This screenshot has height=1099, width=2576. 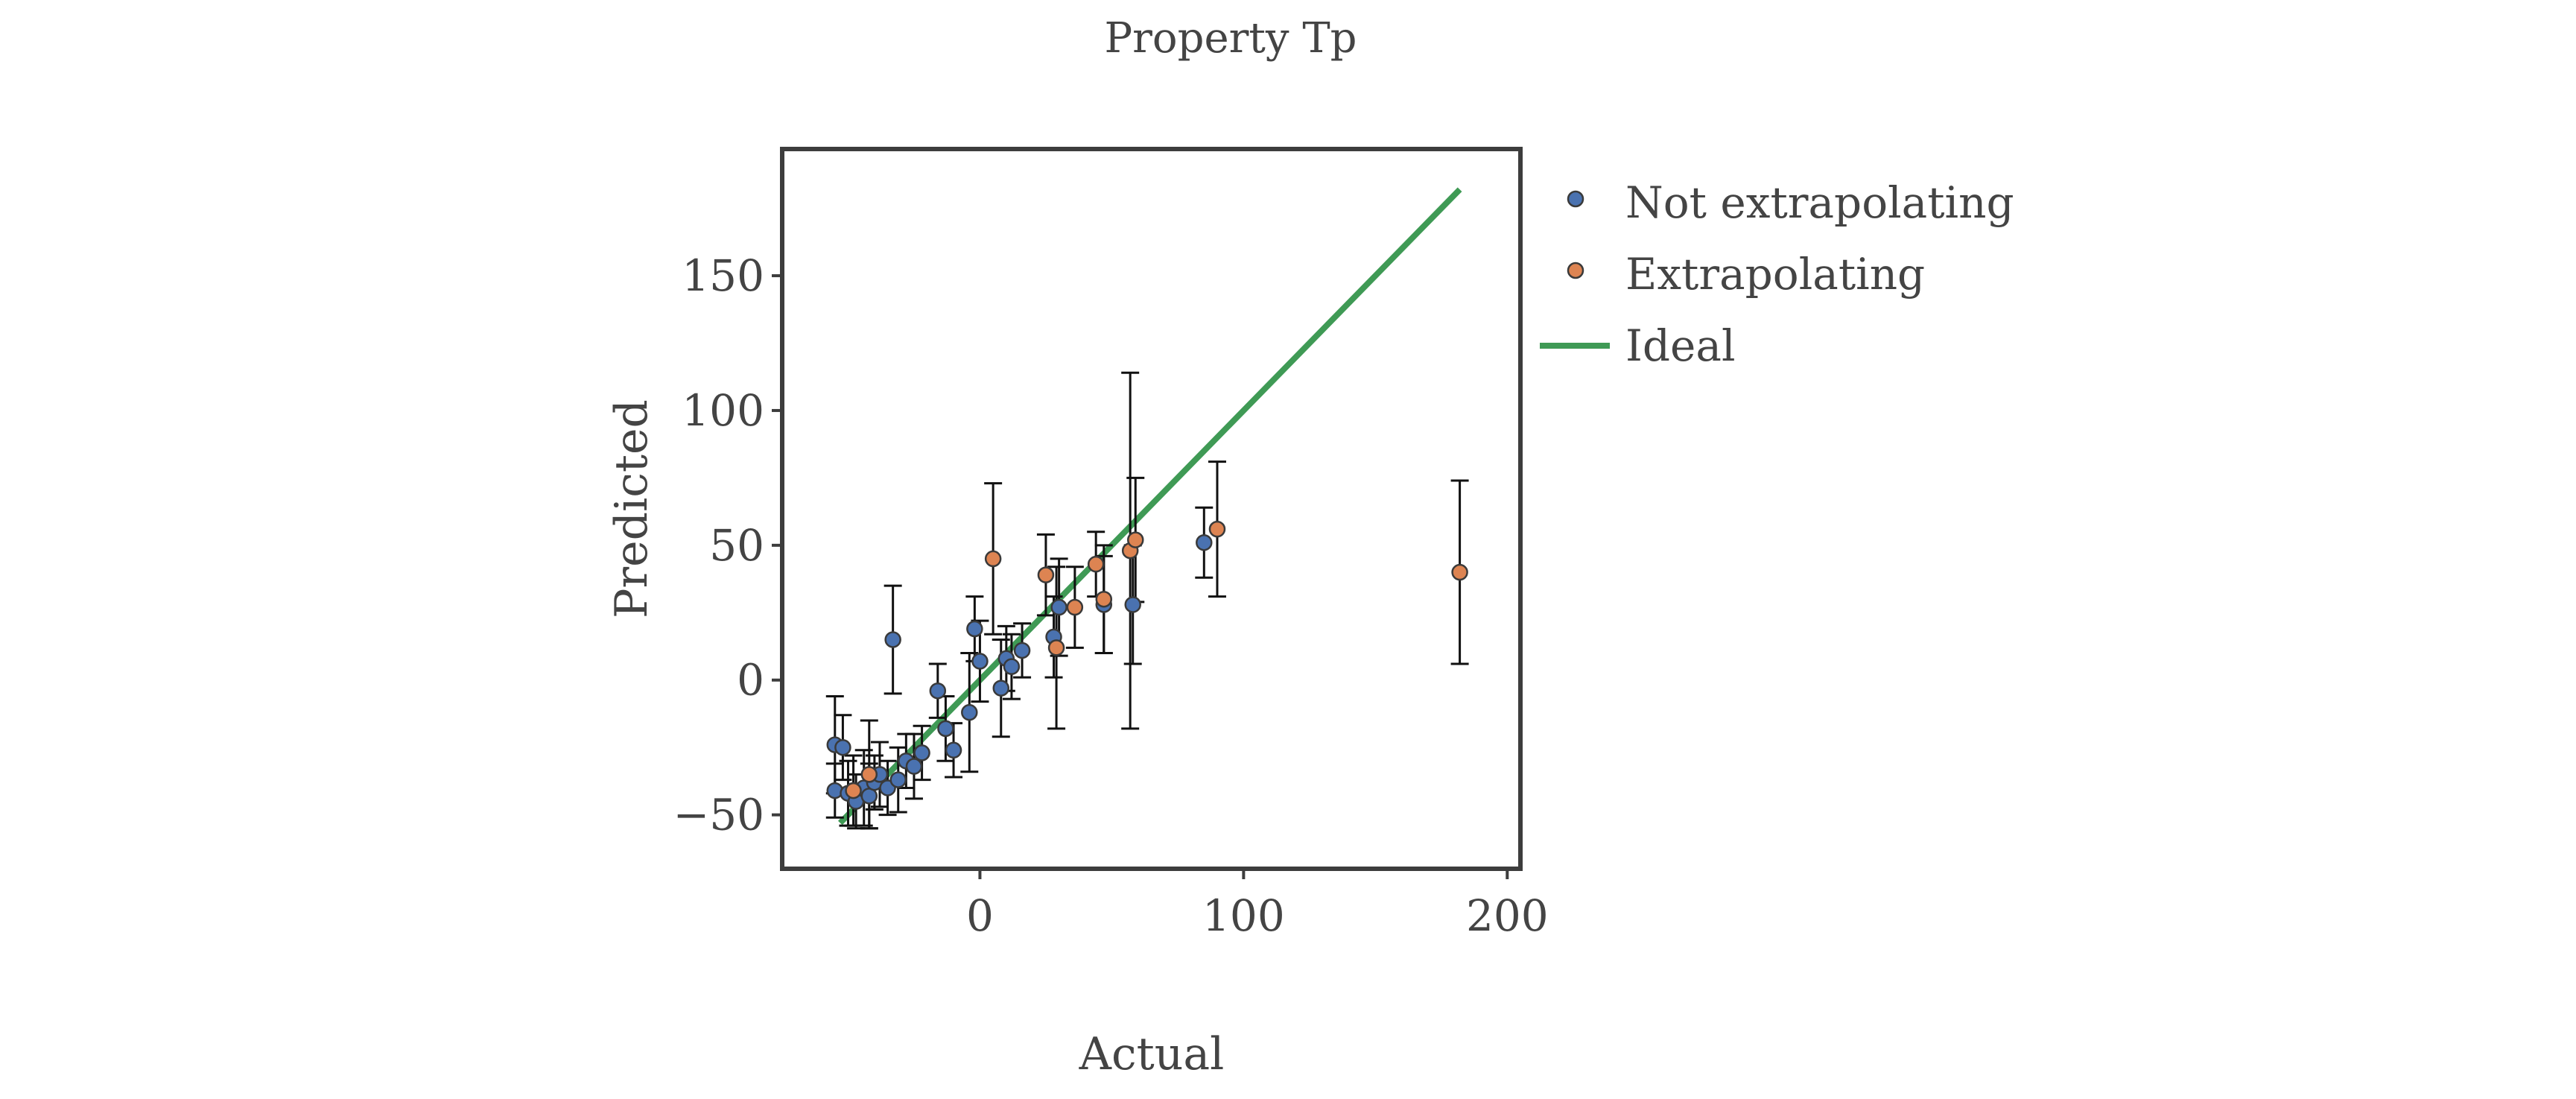 What do you see at coordinates (723, 275) in the screenshot?
I see `y-tick-label: 150` at bounding box center [723, 275].